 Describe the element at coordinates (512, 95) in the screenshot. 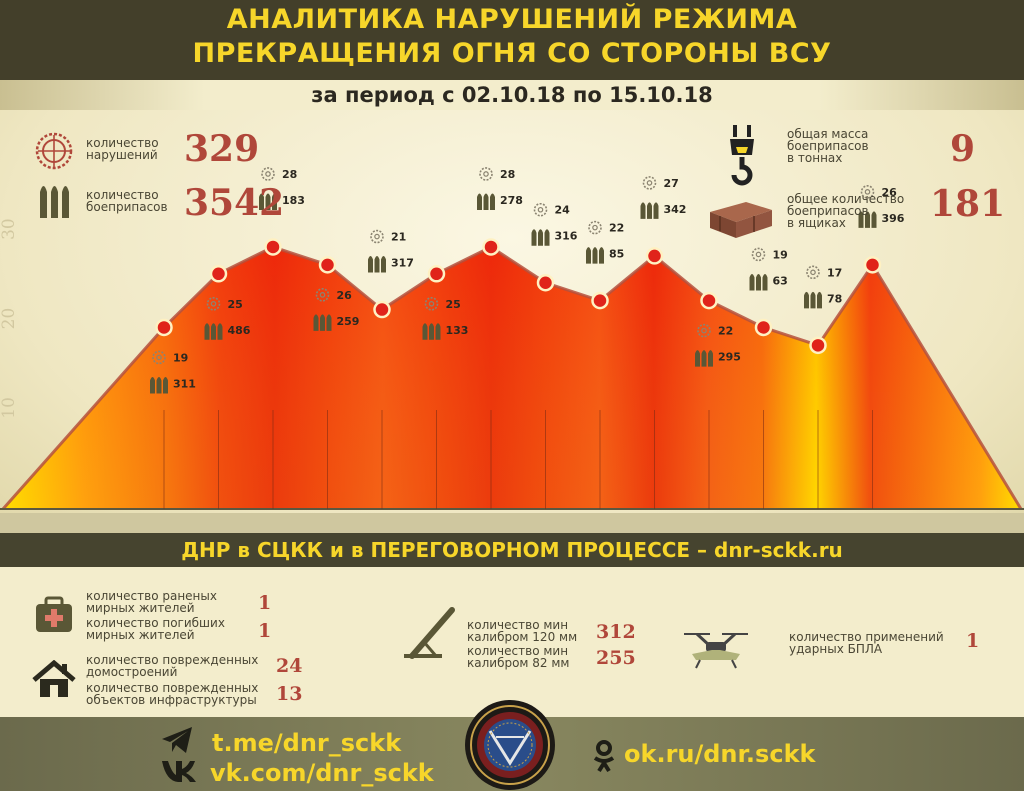

I see `period-label: за период с 02.10.18 по 15.10.18` at that location.